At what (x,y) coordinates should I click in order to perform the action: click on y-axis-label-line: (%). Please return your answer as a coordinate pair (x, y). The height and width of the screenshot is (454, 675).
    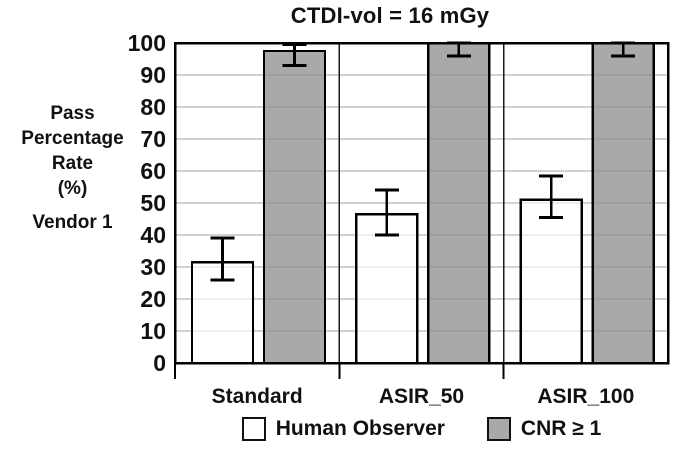
    Looking at the image, I should click on (72, 188).